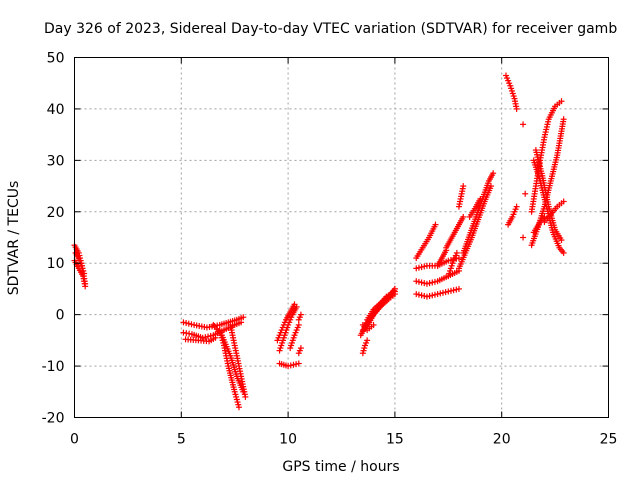 The width and height of the screenshot is (640, 480). Describe the element at coordinates (14, 238) in the screenshot. I see `y-axis-label: SDTVAR / TECUs` at that location.